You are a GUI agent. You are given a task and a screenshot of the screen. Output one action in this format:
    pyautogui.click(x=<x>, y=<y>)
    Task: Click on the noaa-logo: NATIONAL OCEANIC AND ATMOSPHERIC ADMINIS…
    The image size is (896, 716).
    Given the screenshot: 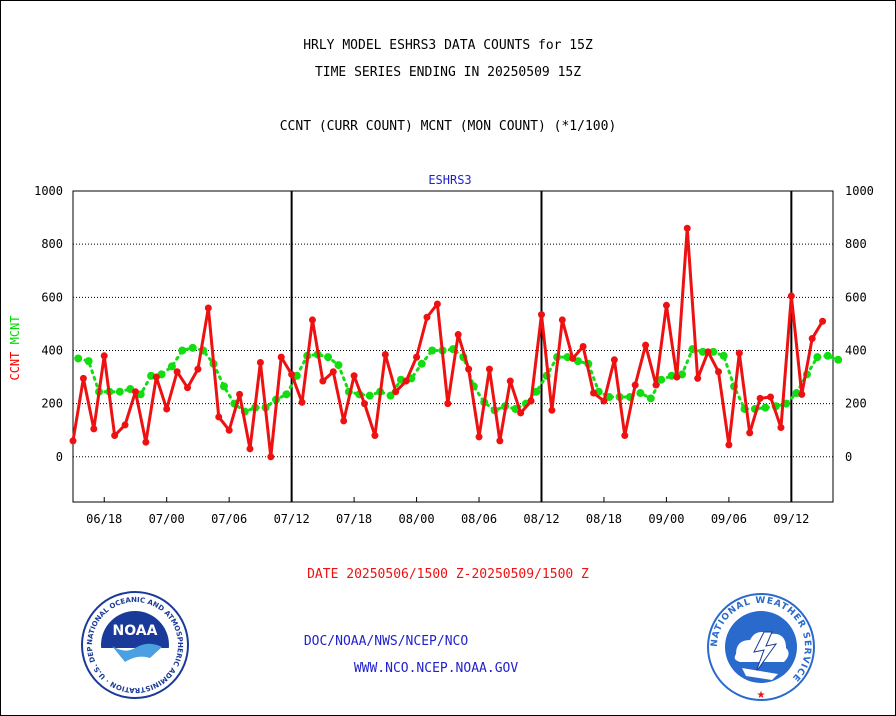 What is the action you would take?
    pyautogui.click(x=134, y=644)
    